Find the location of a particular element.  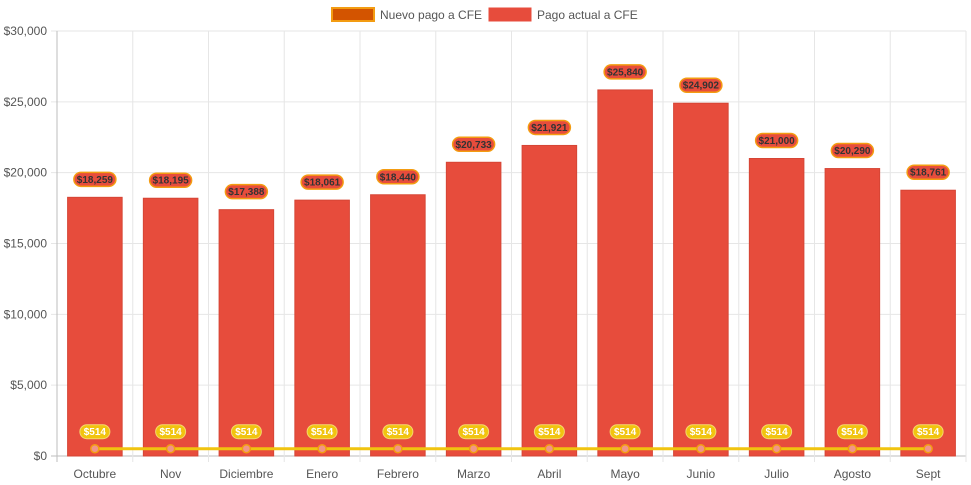

y-tick-label: $15,000 is located at coordinates (26, 244).